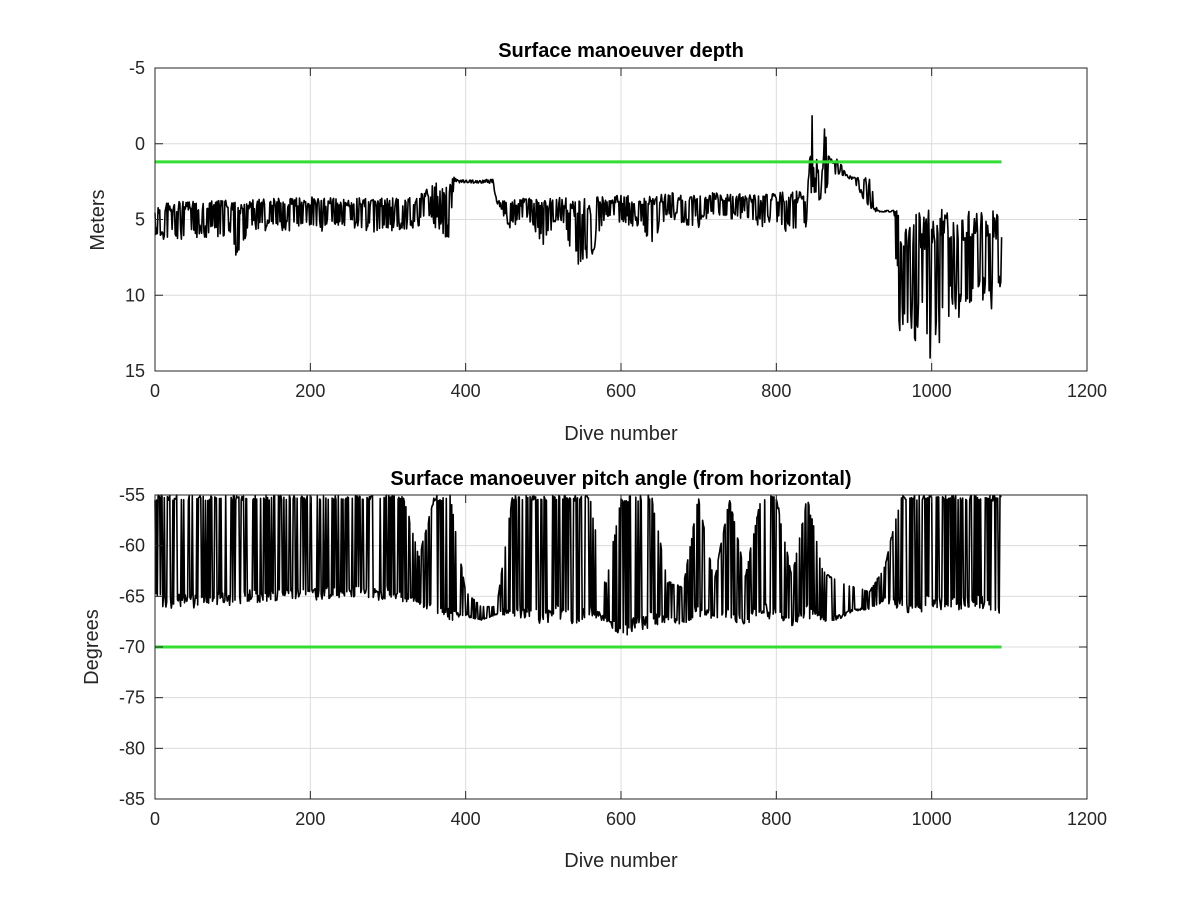 The width and height of the screenshot is (1200, 900). Describe the element at coordinates (92, 647) in the screenshot. I see `pitch-y-axis-label: Degrees` at that location.